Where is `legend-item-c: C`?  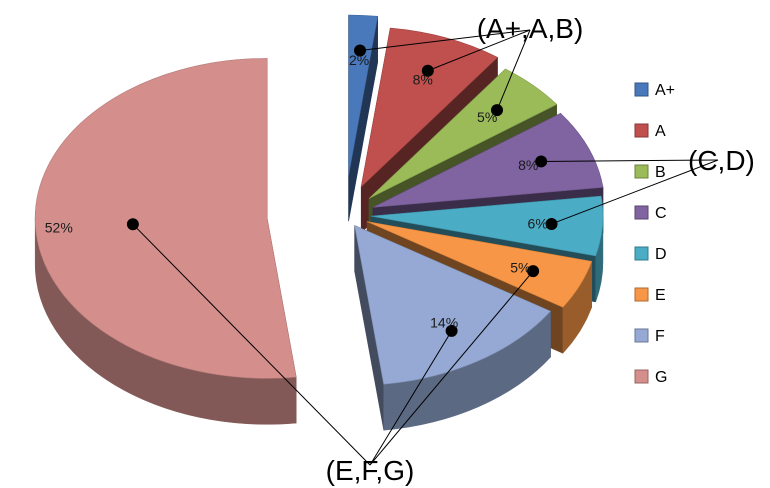 legend-item-c: C is located at coordinates (650, 213).